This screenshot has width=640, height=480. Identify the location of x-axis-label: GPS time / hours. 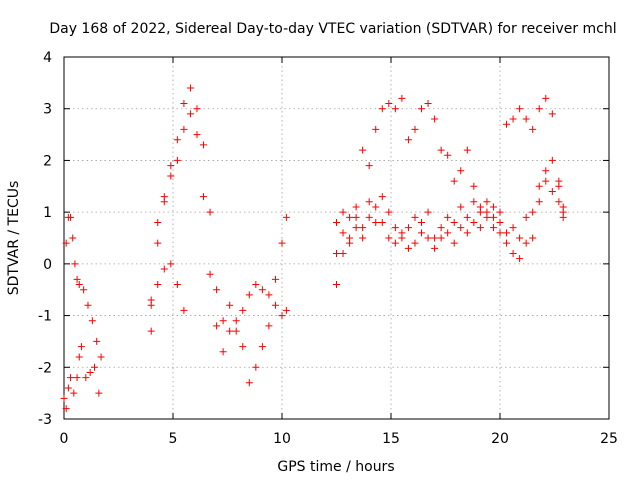
(335, 467).